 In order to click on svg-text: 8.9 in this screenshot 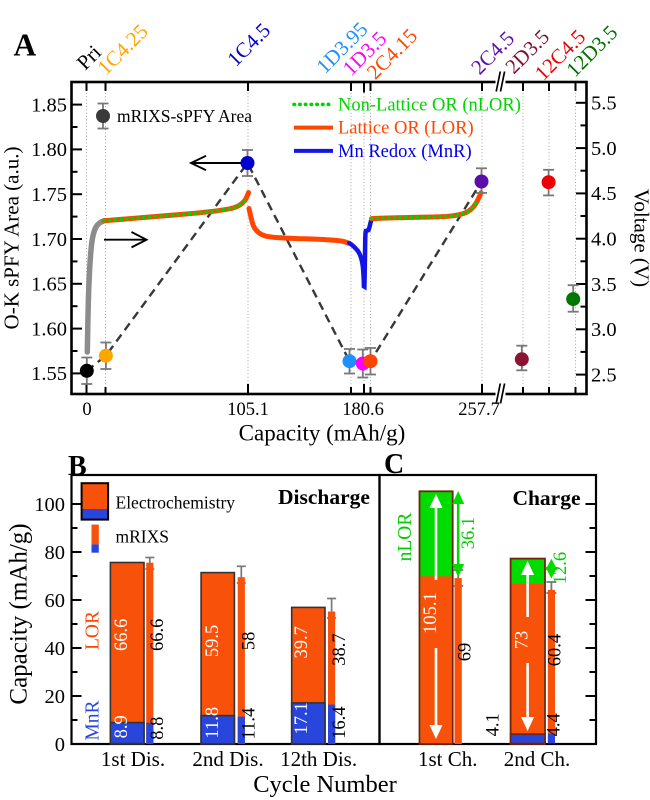, I will do `click(122, 726)`.